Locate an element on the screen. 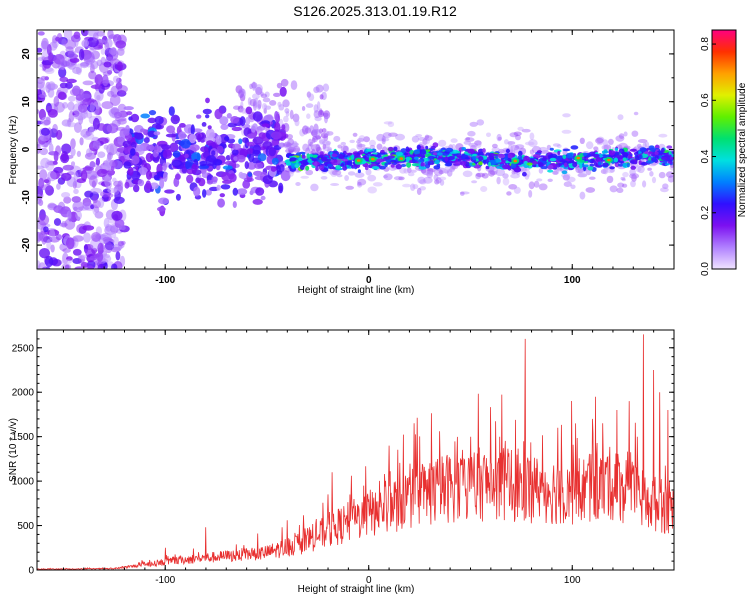  y-tick-label: 500 is located at coordinates (25, 526).